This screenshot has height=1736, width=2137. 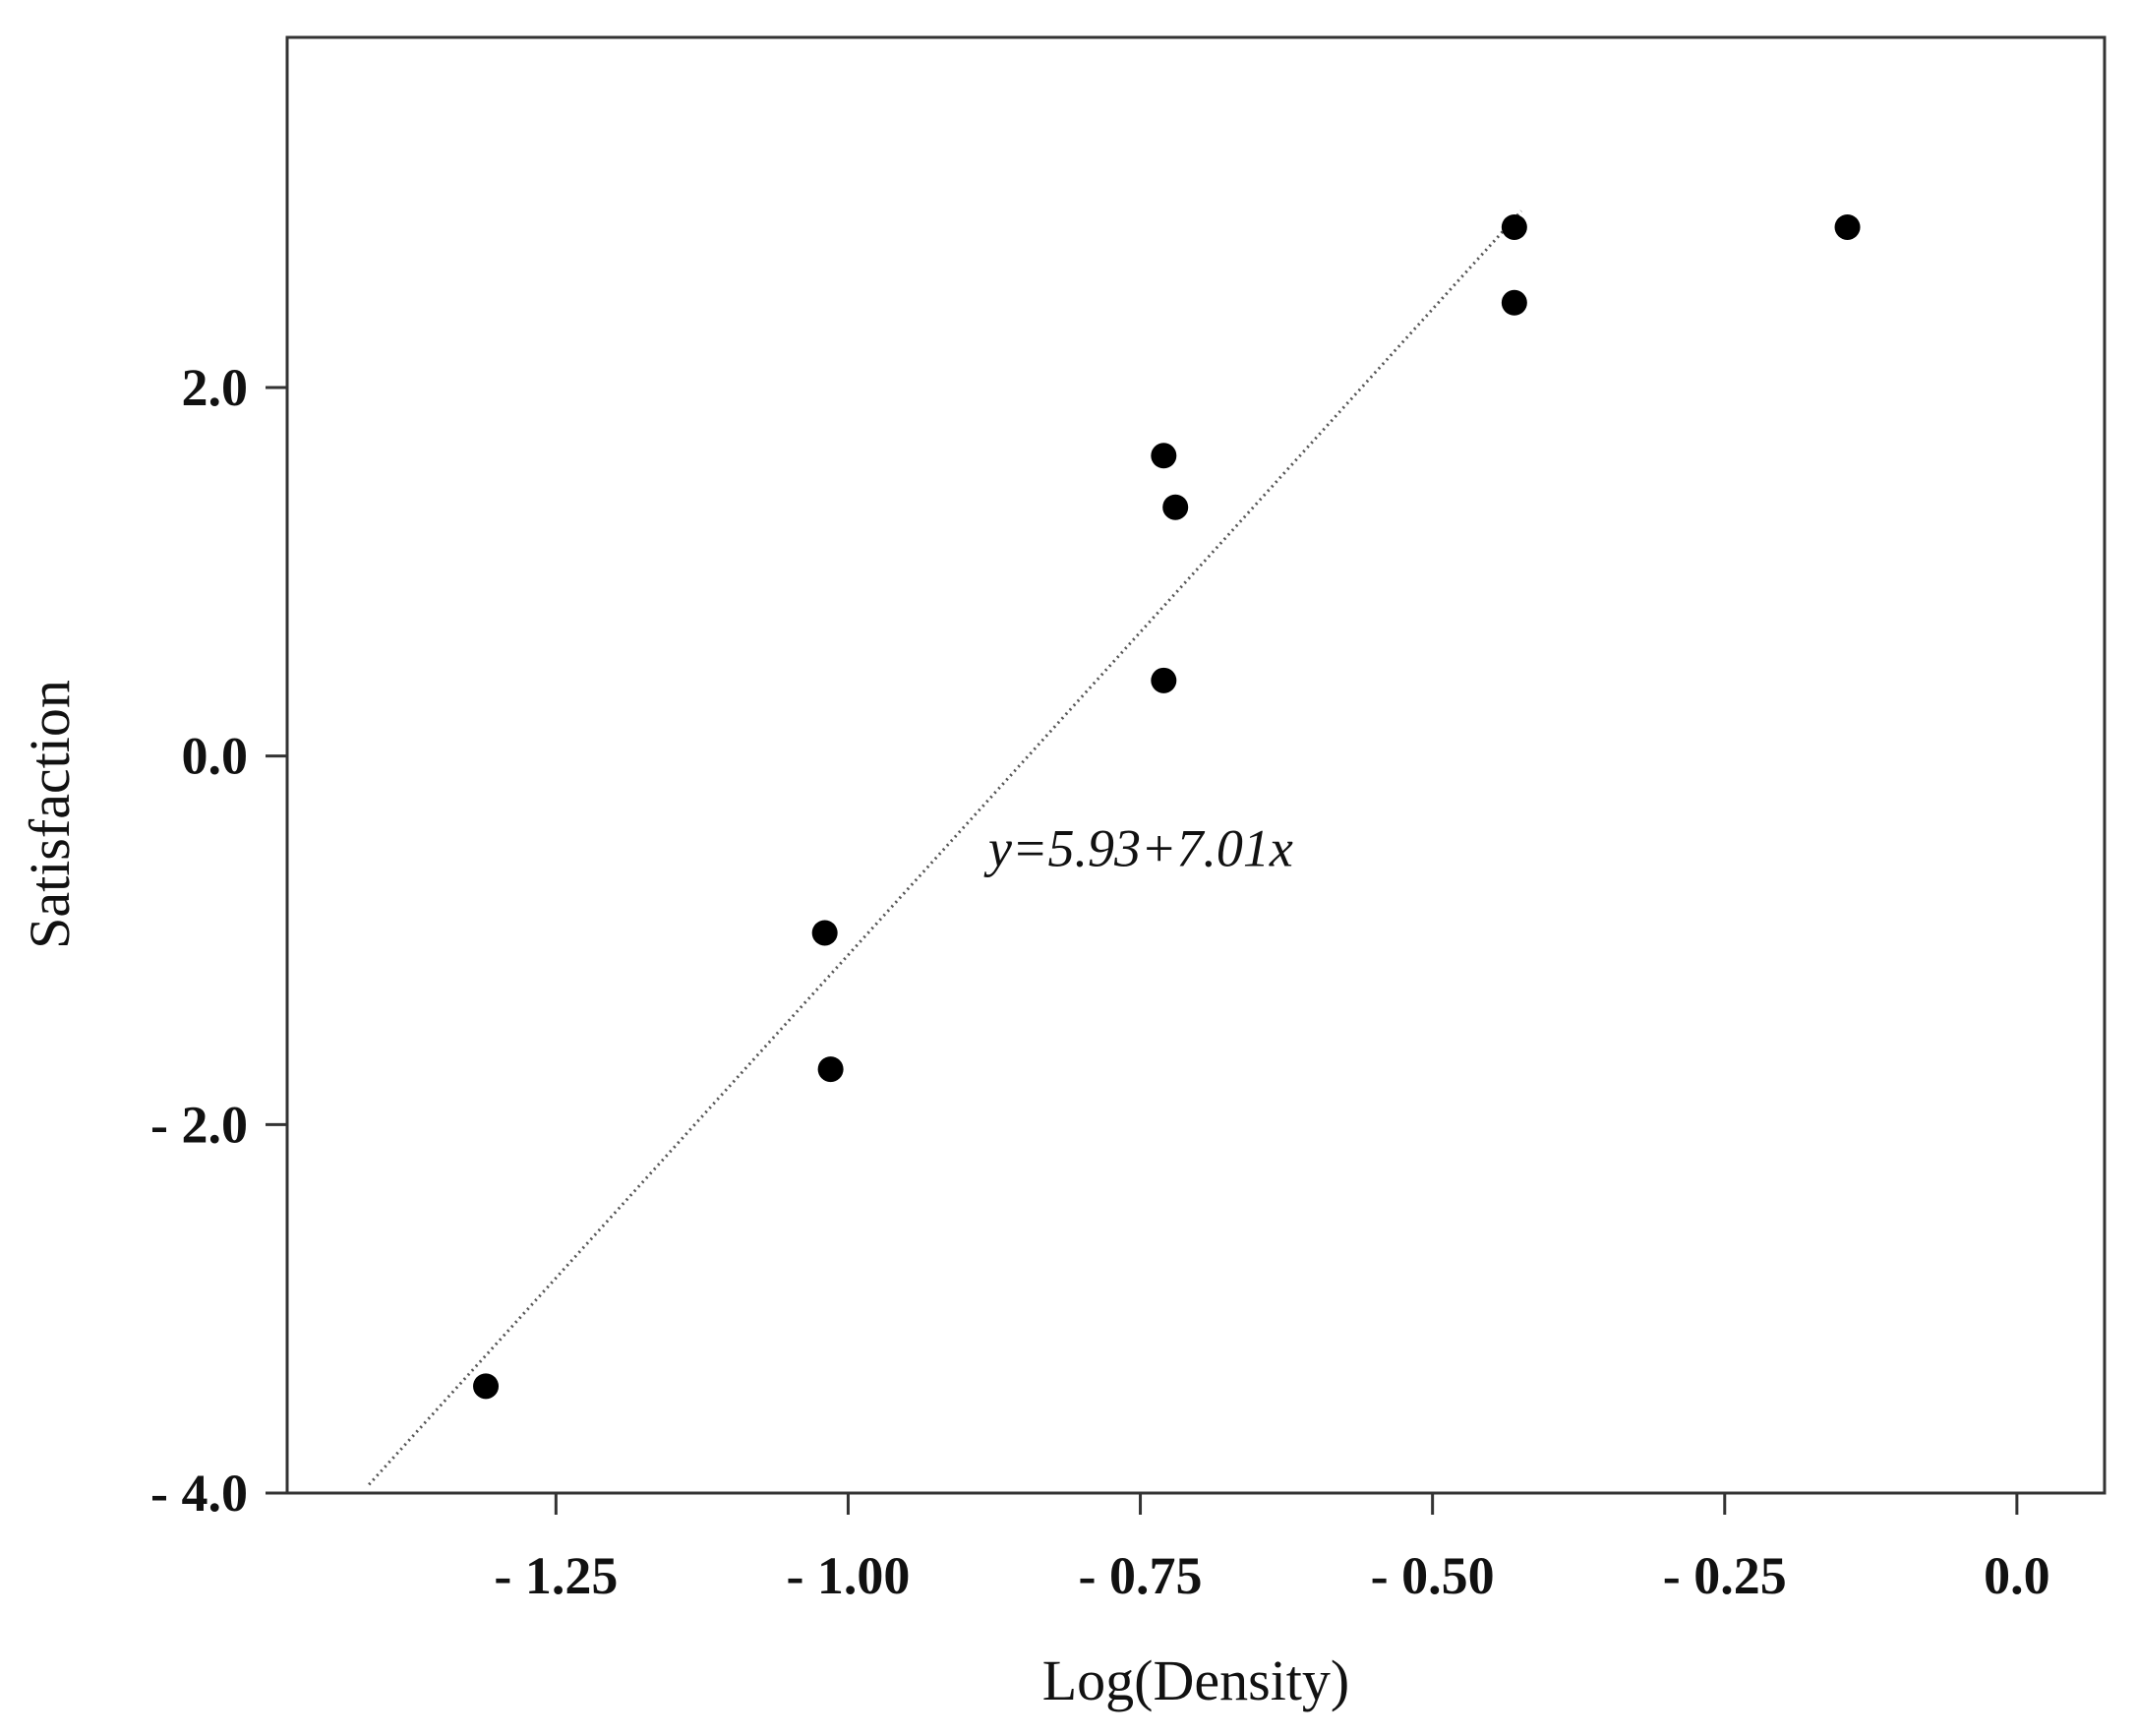 I want to click on annotations: y=5.93+7.01x, so click(x=1138, y=847).